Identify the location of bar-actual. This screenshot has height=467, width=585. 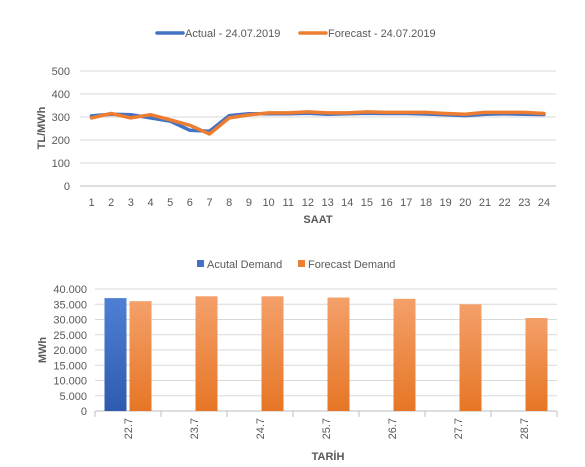
(115, 354).